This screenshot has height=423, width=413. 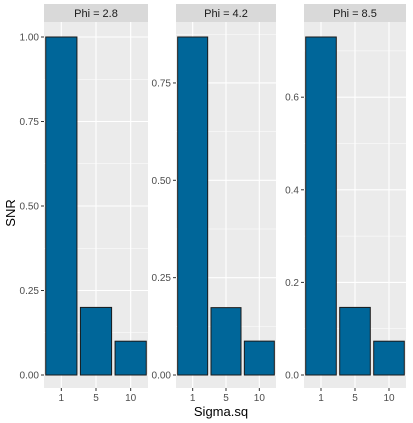 What do you see at coordinates (292, 376) in the screenshot?
I see `y-tick-label: 0.0` at bounding box center [292, 376].